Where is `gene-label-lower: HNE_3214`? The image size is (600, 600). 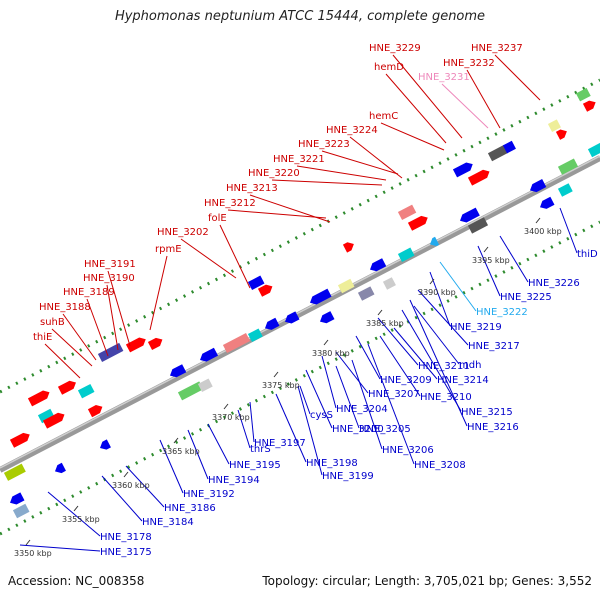 gene-label-lower: HNE_3214 is located at coordinates (463, 380).